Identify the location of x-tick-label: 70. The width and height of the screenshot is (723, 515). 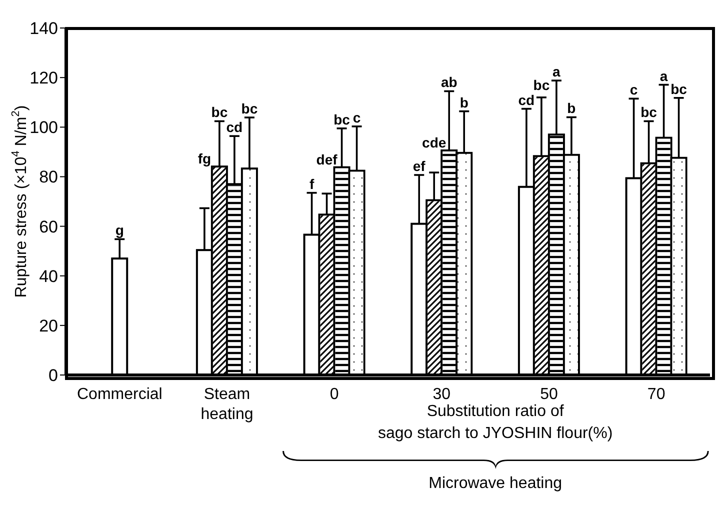
(656, 394).